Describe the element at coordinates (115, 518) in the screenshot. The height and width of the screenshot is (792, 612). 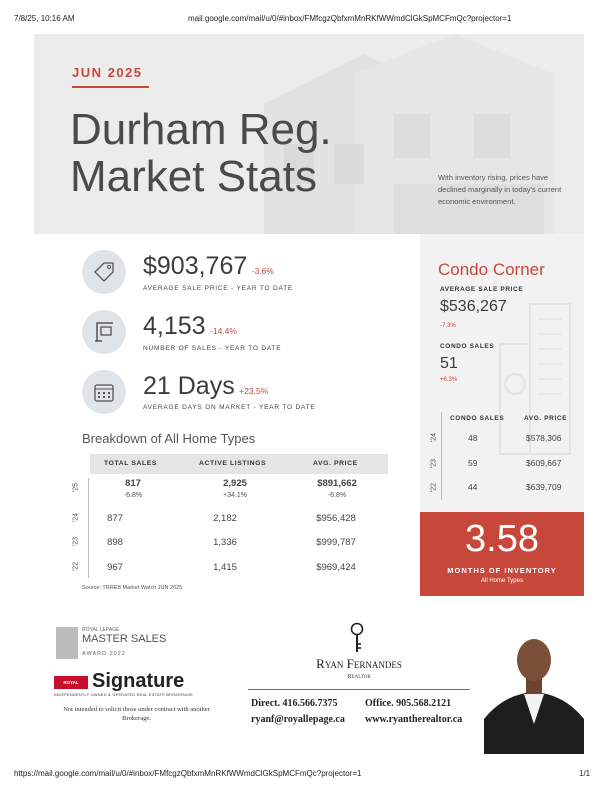
I see `cell-sales-2024: 877` at that location.